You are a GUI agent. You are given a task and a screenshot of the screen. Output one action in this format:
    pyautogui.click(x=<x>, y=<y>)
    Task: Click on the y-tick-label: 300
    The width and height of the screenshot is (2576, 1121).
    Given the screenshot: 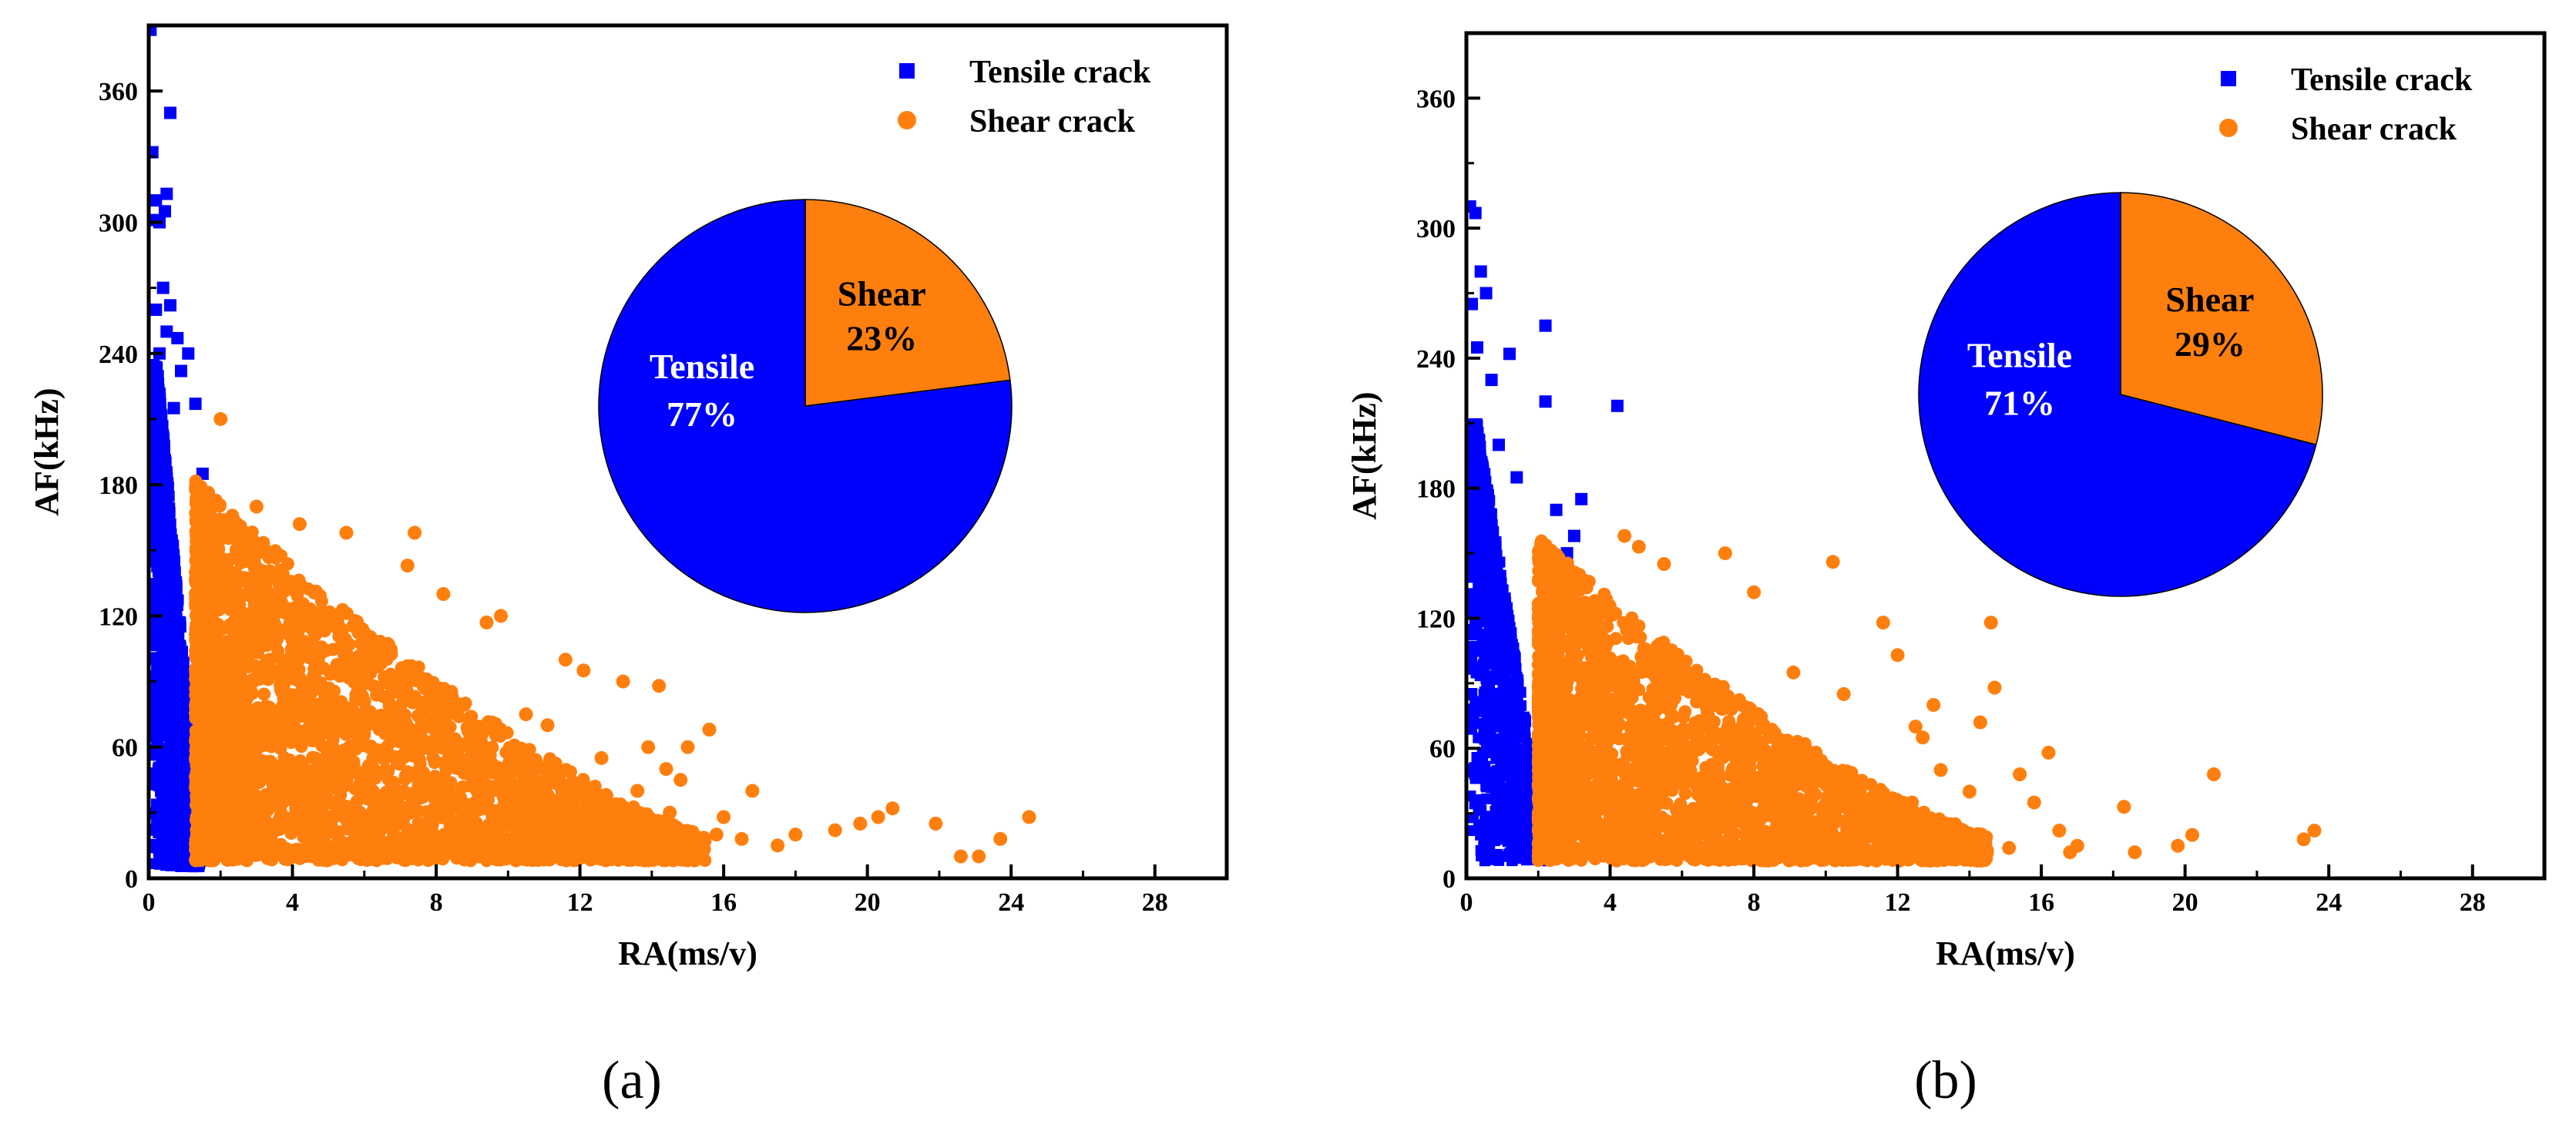 What is the action you would take?
    pyautogui.click(x=118, y=223)
    